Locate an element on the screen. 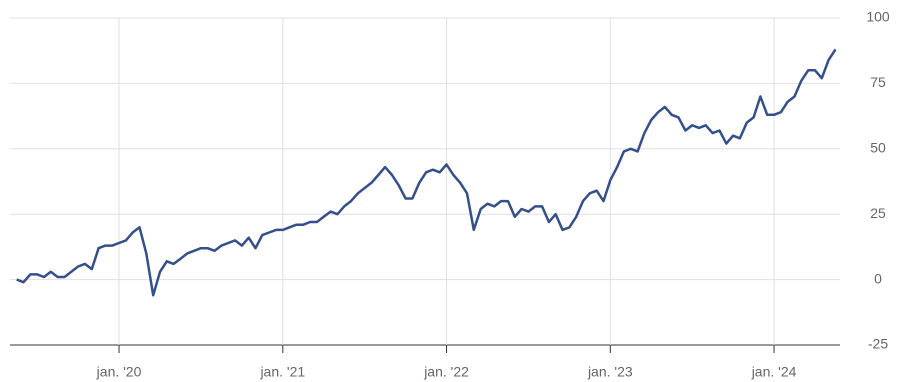  x-tick-label: jan. '23 is located at coordinates (610, 372).